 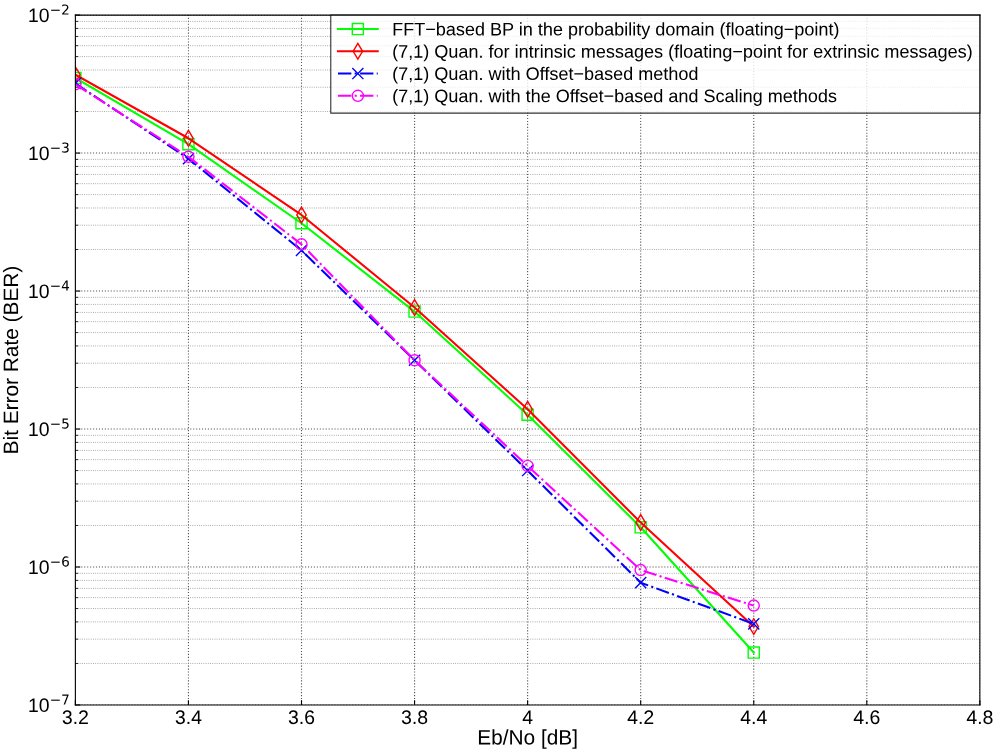 What do you see at coordinates (979, 717) in the screenshot?
I see `x-tick-label: 4.8` at bounding box center [979, 717].